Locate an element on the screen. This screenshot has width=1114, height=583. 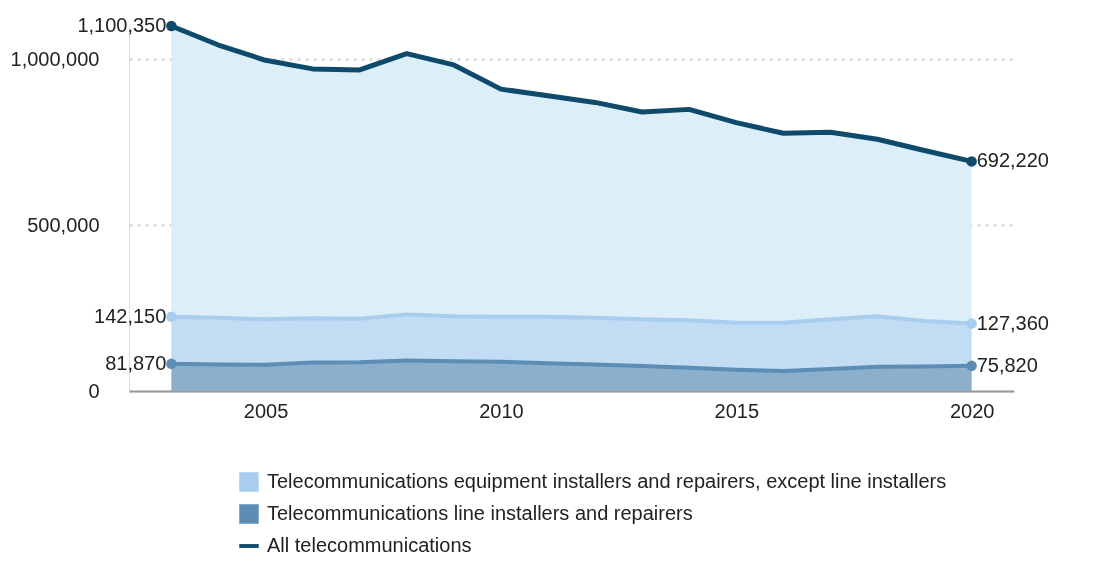
data-label: 127,360 is located at coordinates (1012, 322).